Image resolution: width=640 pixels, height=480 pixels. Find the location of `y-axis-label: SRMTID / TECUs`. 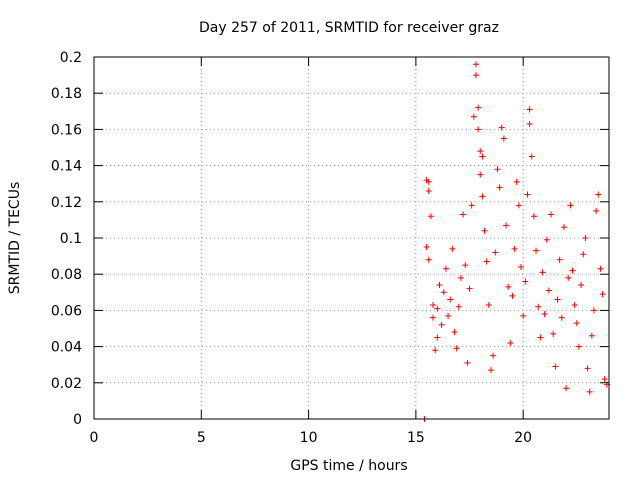

y-axis-label: SRMTID / TECUs is located at coordinates (15, 238).